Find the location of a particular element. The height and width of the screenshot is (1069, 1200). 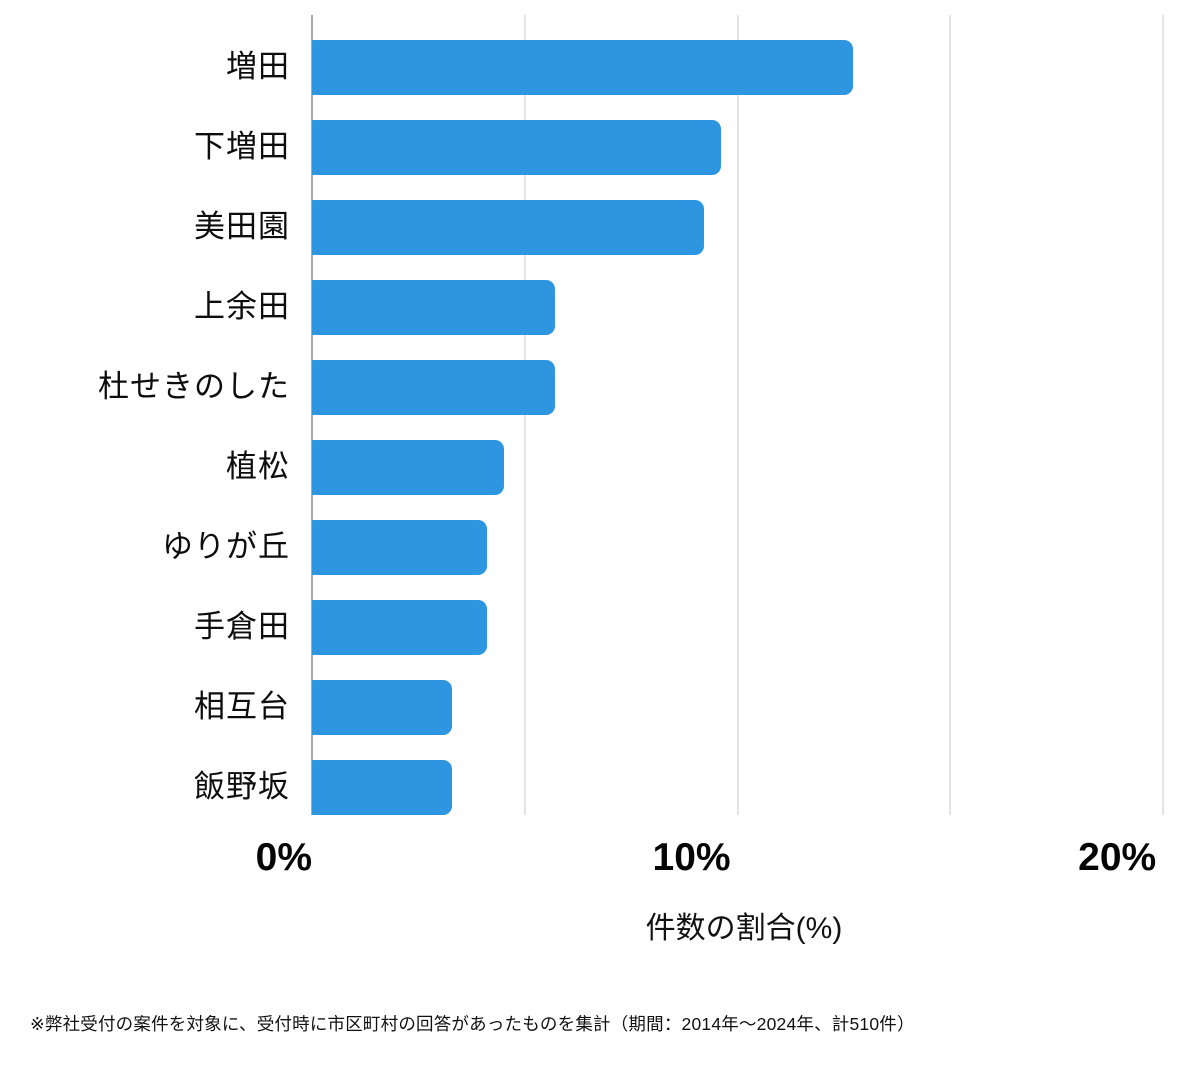

y-axis-line is located at coordinates (312, 415).